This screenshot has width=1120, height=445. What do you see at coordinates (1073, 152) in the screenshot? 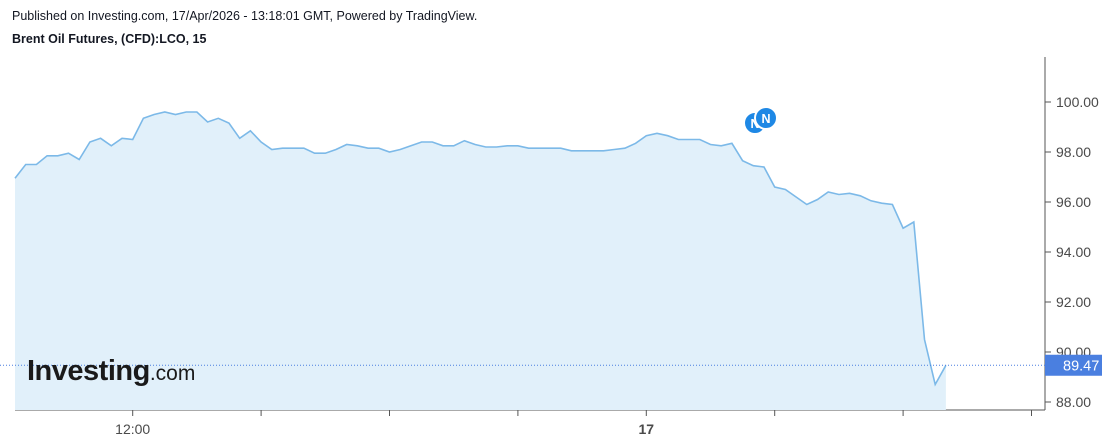
I see `y-tick-label: 98.00` at bounding box center [1073, 152].